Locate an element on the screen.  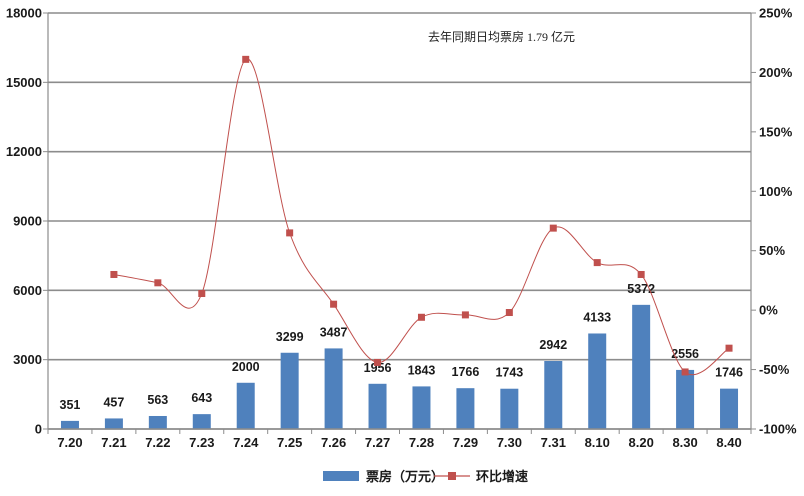
bar-data-label: 2942 is located at coordinates (553, 345).